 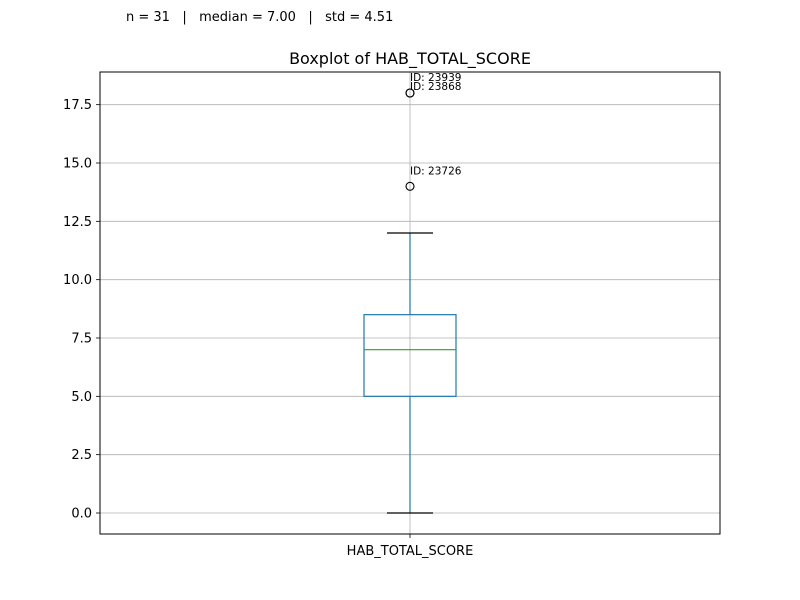 What do you see at coordinates (81, 455) in the screenshot?
I see `y-tick-label: 2.5` at bounding box center [81, 455].